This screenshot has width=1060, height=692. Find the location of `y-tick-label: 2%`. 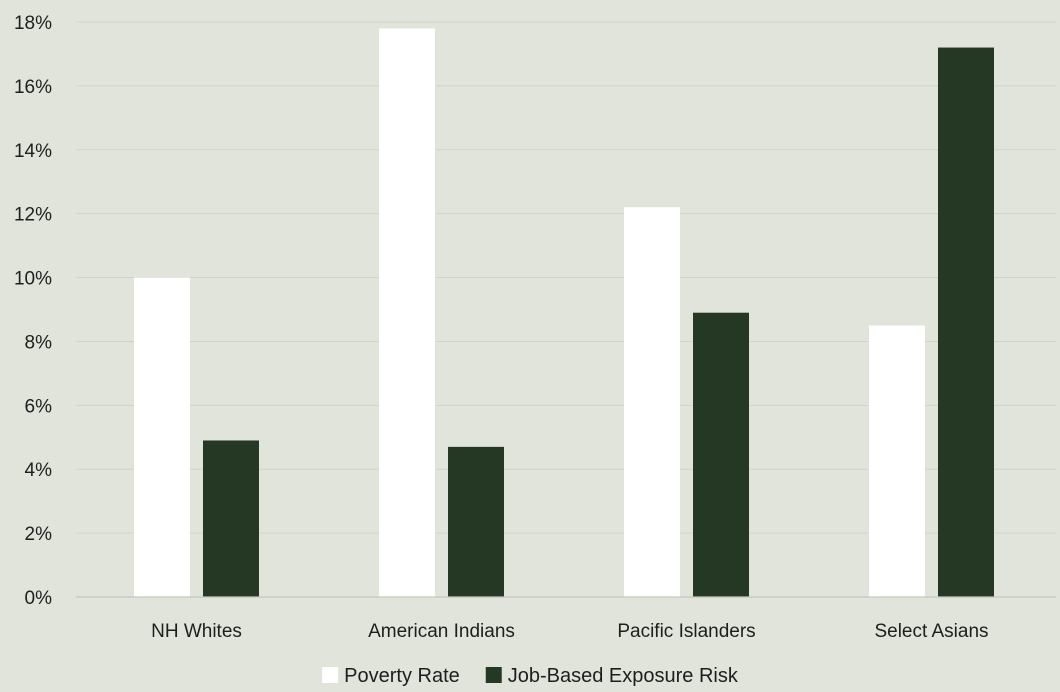

y-tick-label: 2% is located at coordinates (39, 534).